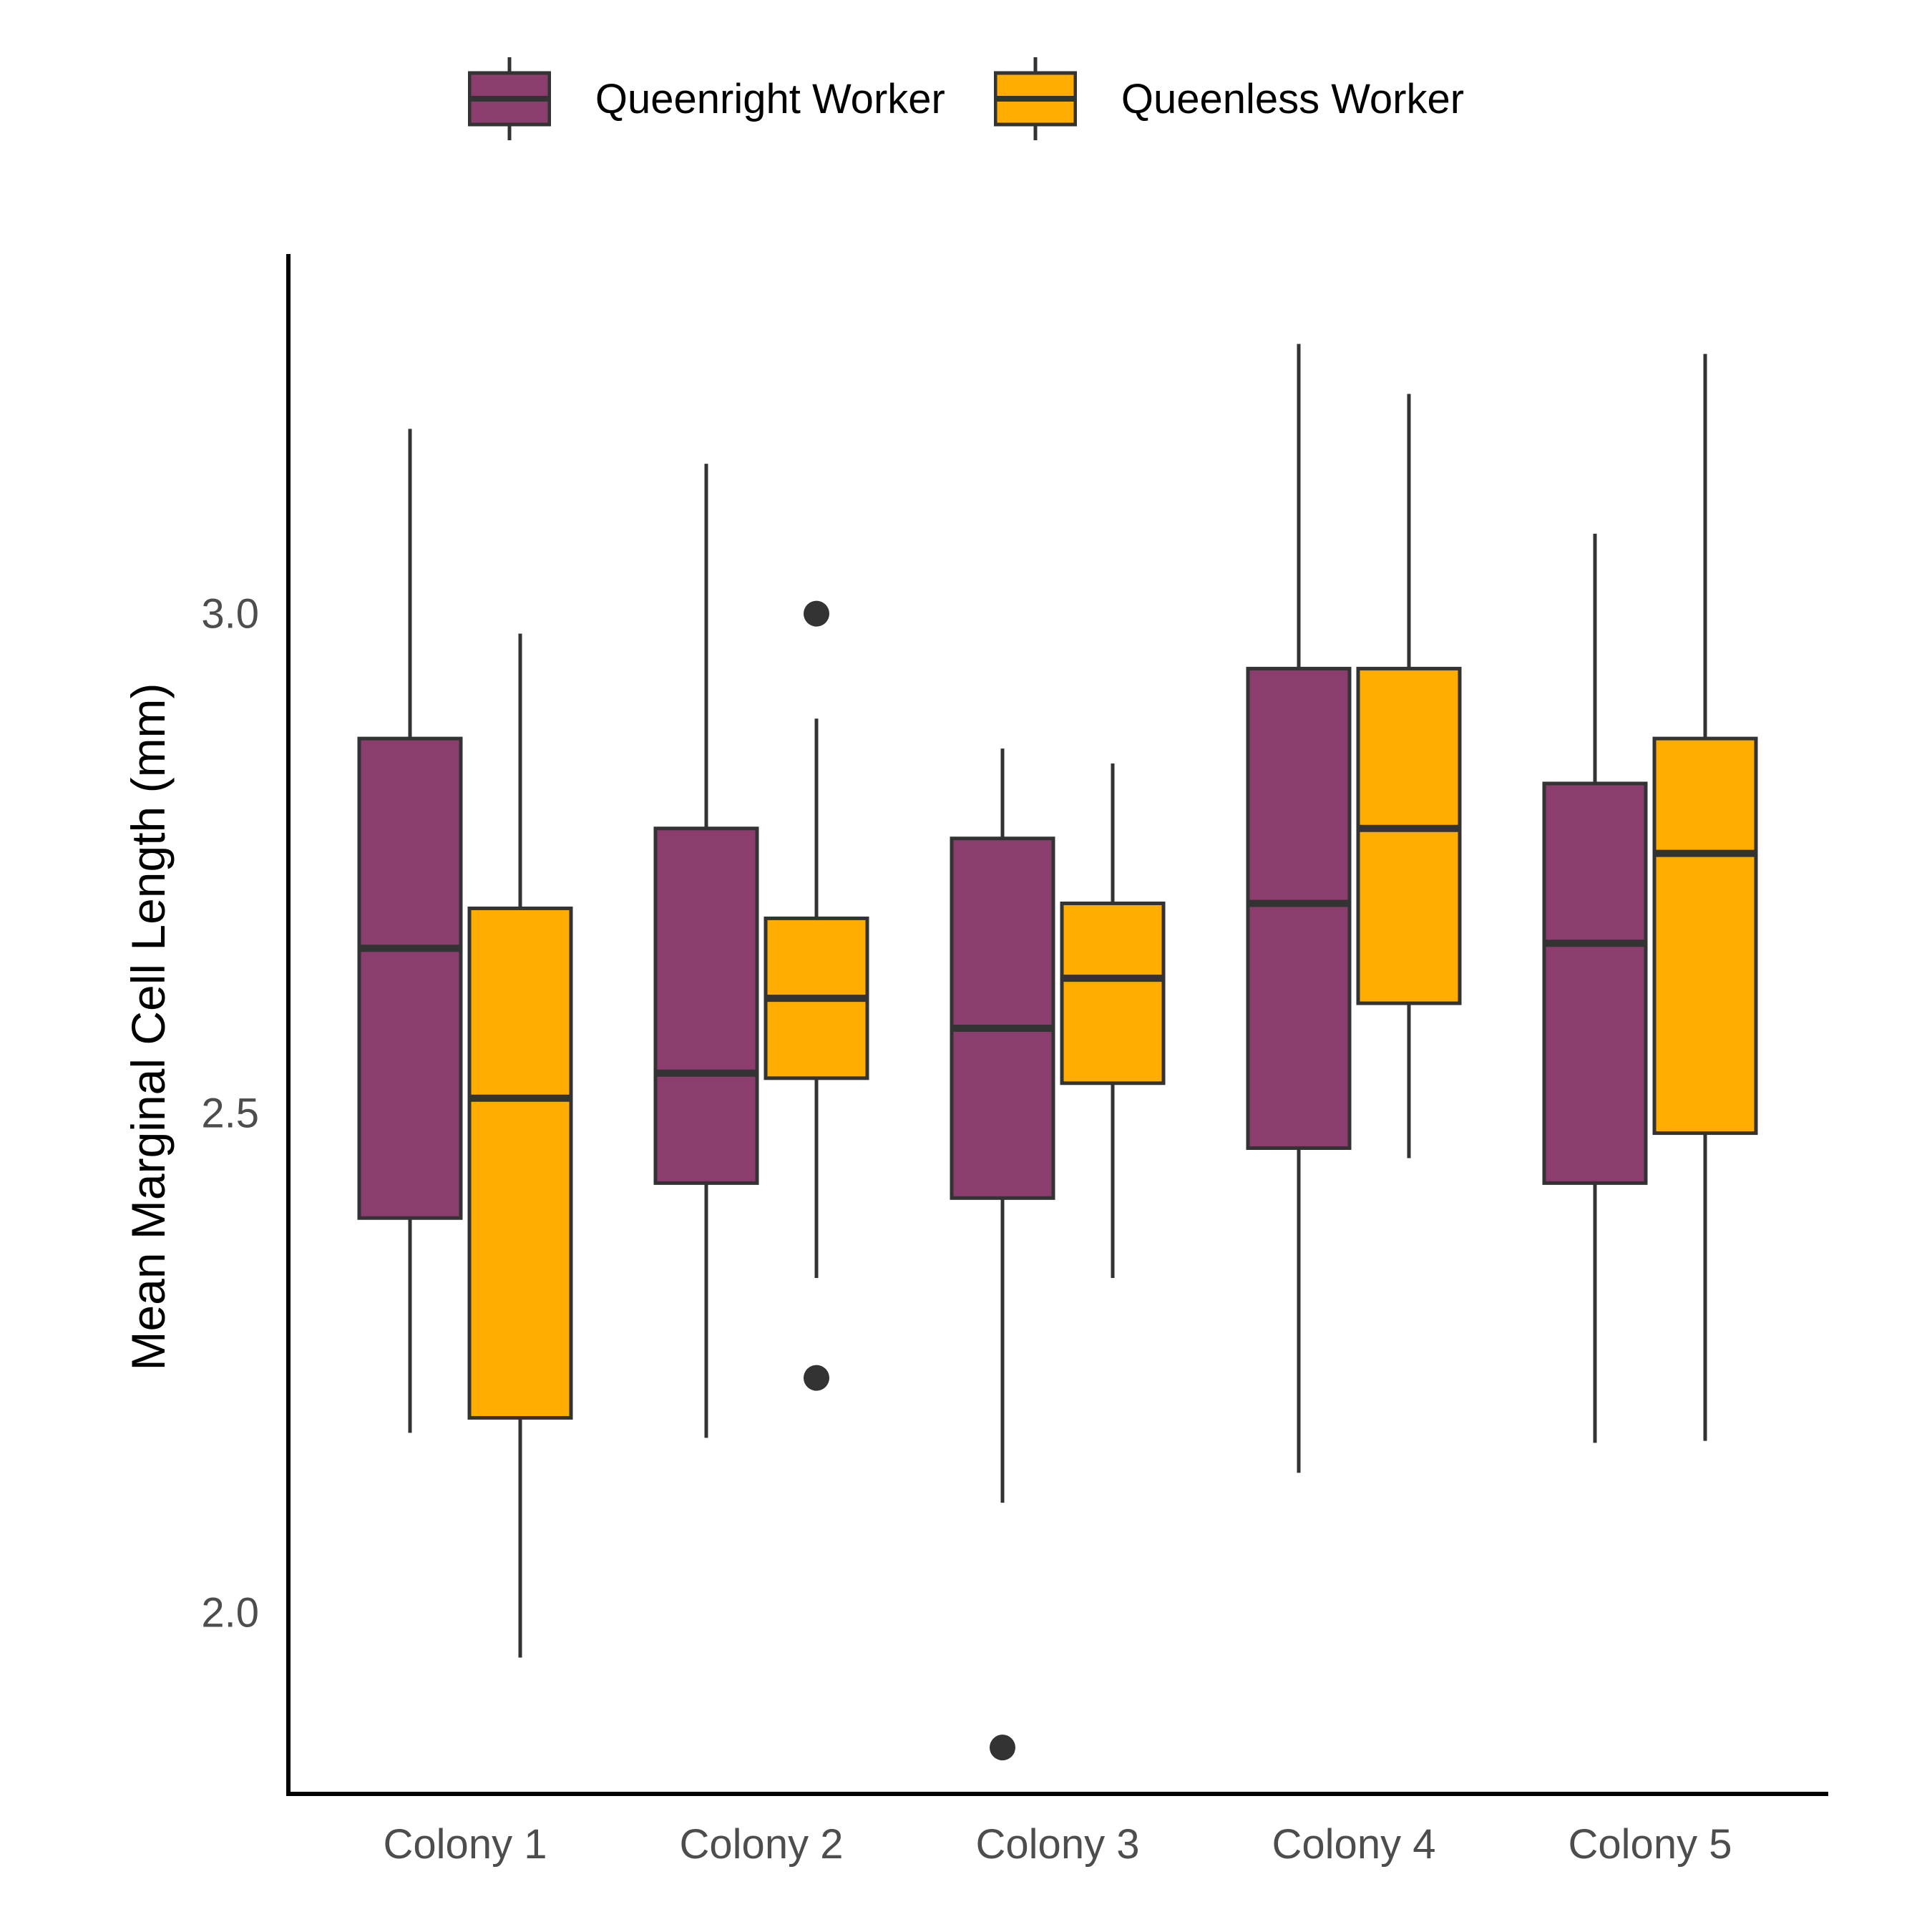  Describe the element at coordinates (1002, 1254) in the screenshot. I see `box-colony-3-queenright` at that location.